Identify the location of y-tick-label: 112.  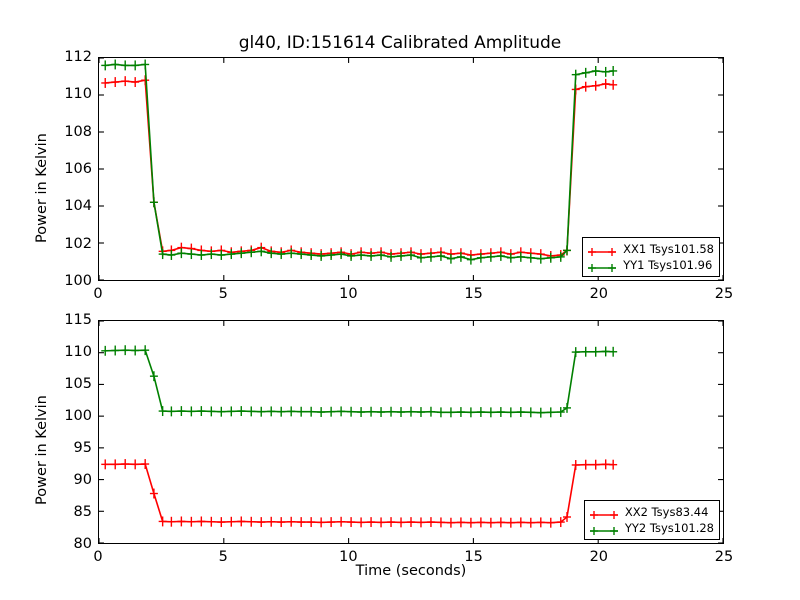
(78, 57).